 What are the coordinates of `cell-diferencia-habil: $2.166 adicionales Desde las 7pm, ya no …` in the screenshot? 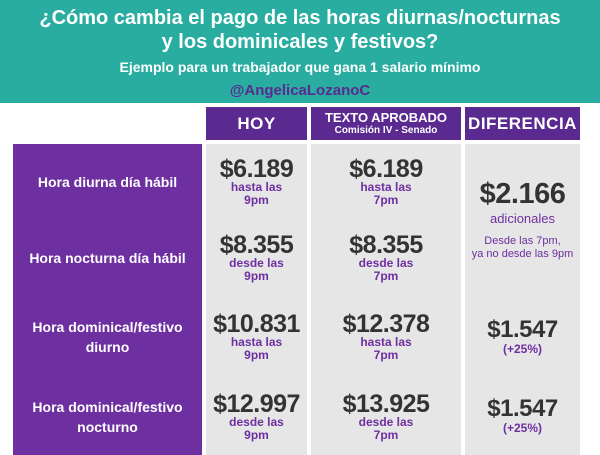 It's located at (522, 220).